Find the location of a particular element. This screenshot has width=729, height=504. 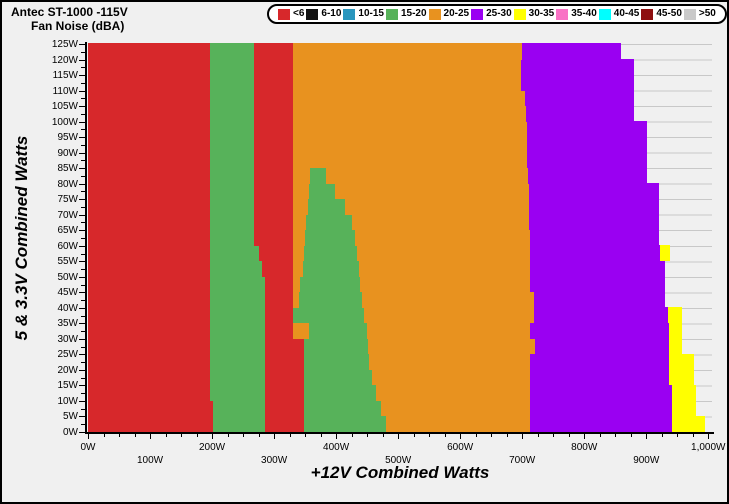

y-tick-label: 5W is located at coordinates (70, 417).